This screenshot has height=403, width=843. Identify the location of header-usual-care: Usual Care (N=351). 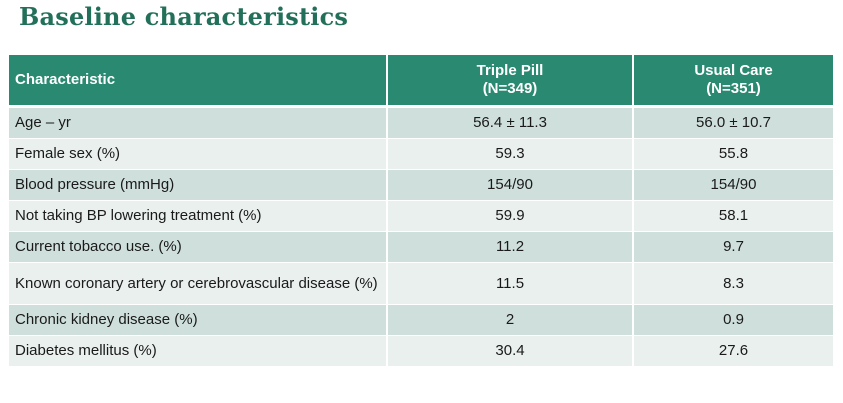
(732, 81).